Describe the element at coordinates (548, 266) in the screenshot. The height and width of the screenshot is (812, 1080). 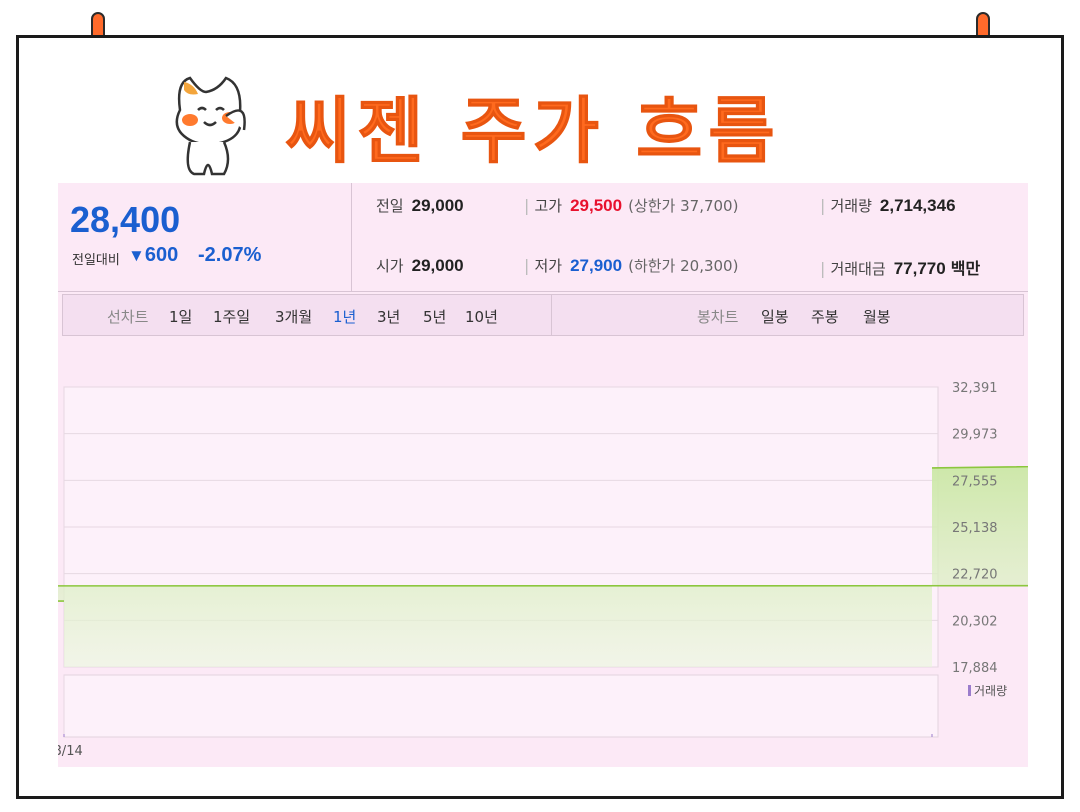
I see `low-label: 저가` at that location.